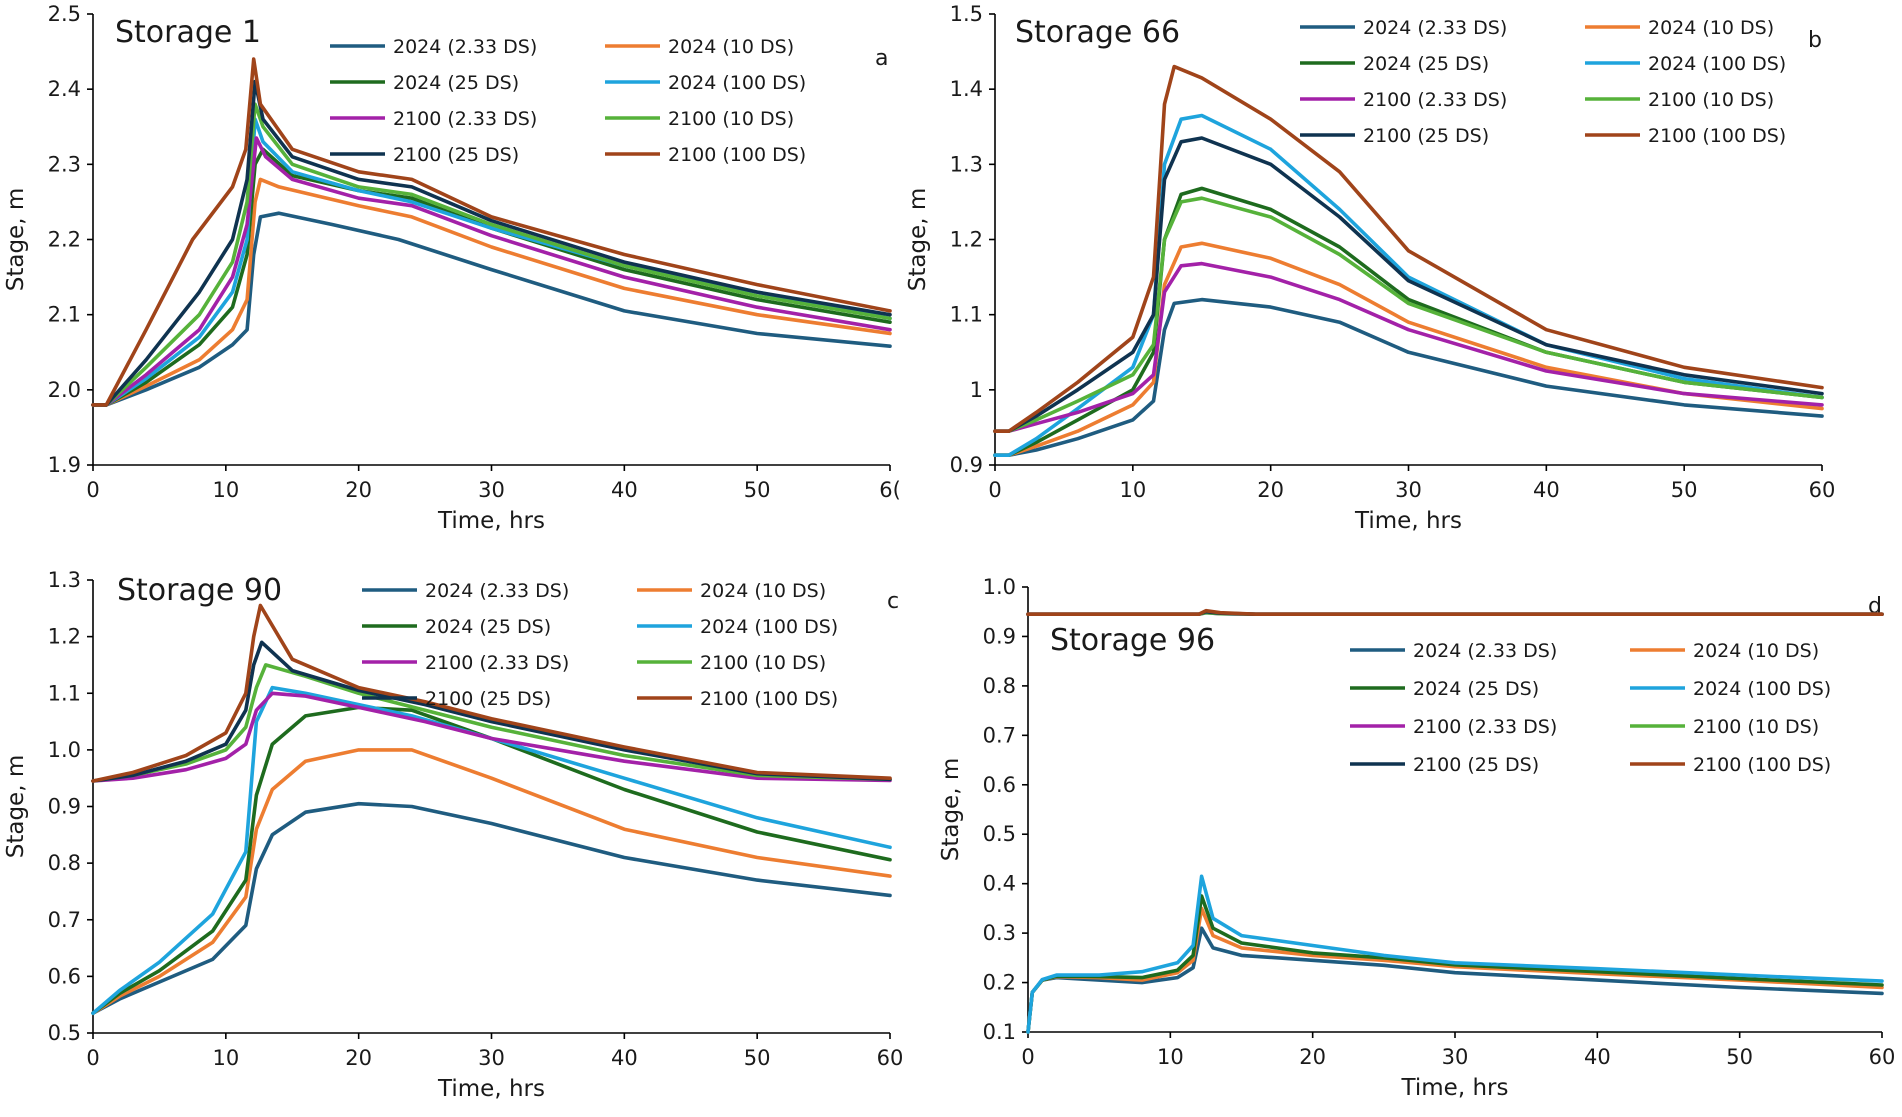  I want to click on series-line-2024-25-ds, so click(491, 860).